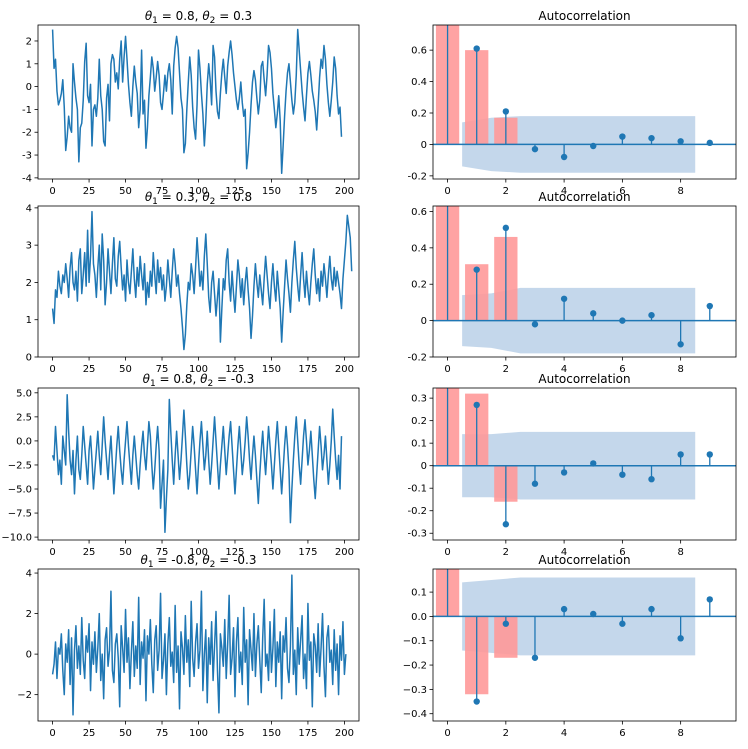 The height and width of the screenshot is (749, 748). What do you see at coordinates (199, 561) in the screenshot?
I see `chart-title: θ1 = -0.8, θ2 = -0.3` at bounding box center [199, 561].